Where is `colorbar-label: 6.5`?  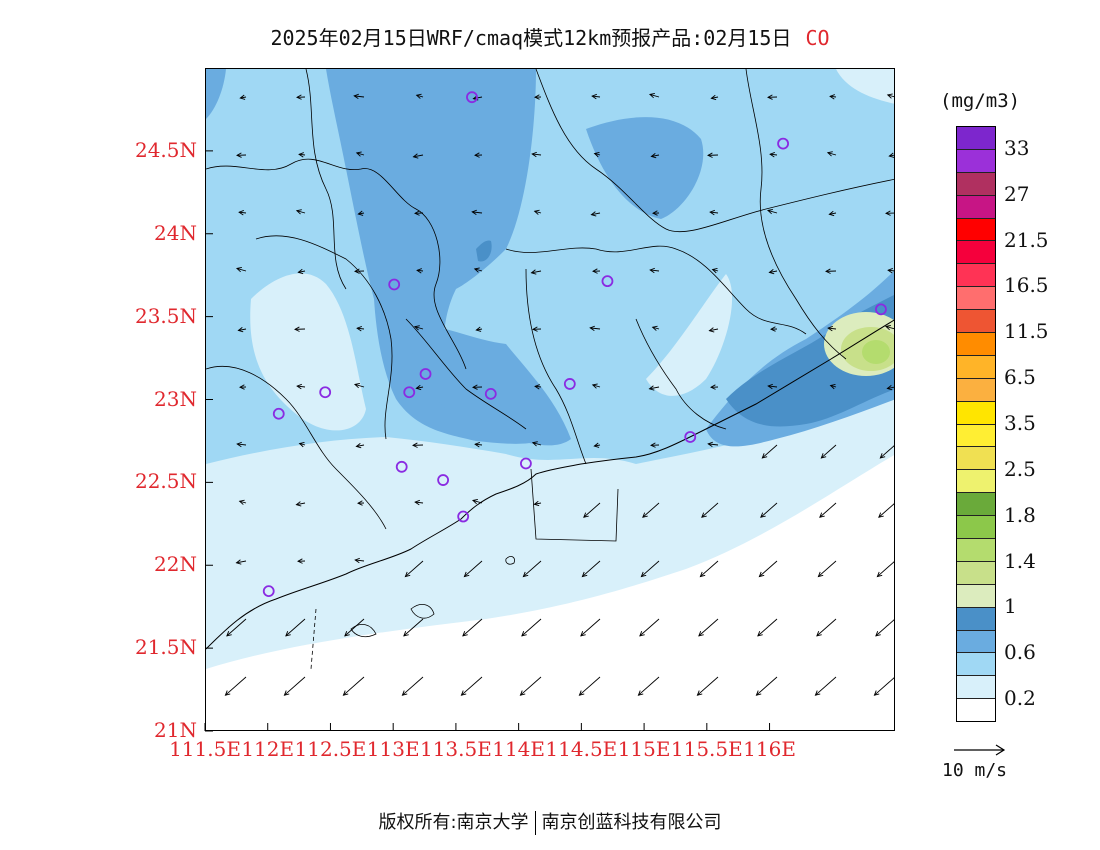
colorbar-label: 6.5 is located at coordinates (1020, 377).